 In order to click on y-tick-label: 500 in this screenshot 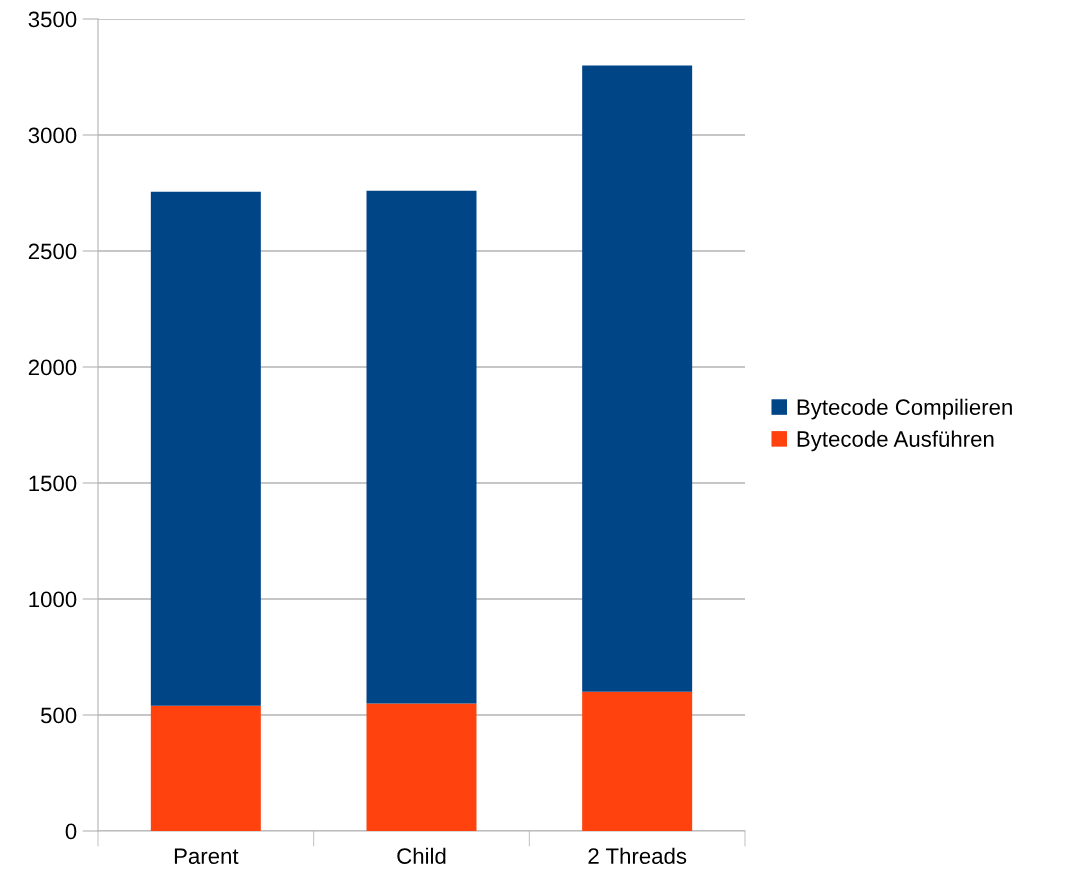, I will do `click(58, 715)`.